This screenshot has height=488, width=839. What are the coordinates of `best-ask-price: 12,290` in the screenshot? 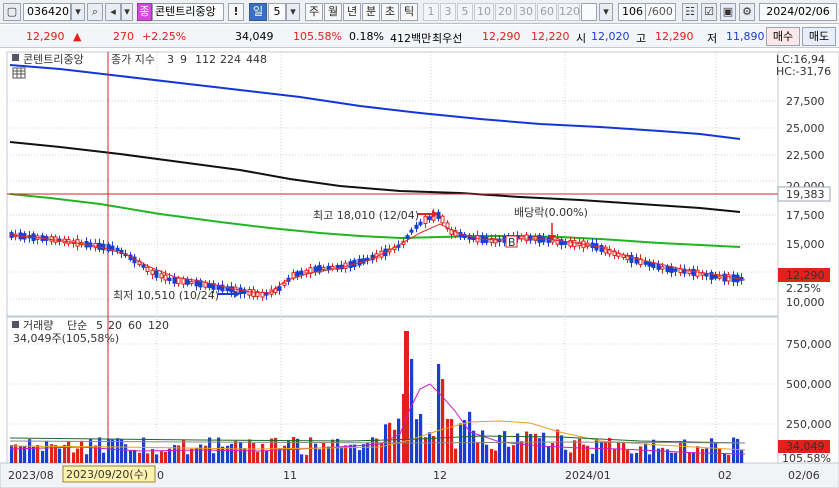 It's located at (501, 36).